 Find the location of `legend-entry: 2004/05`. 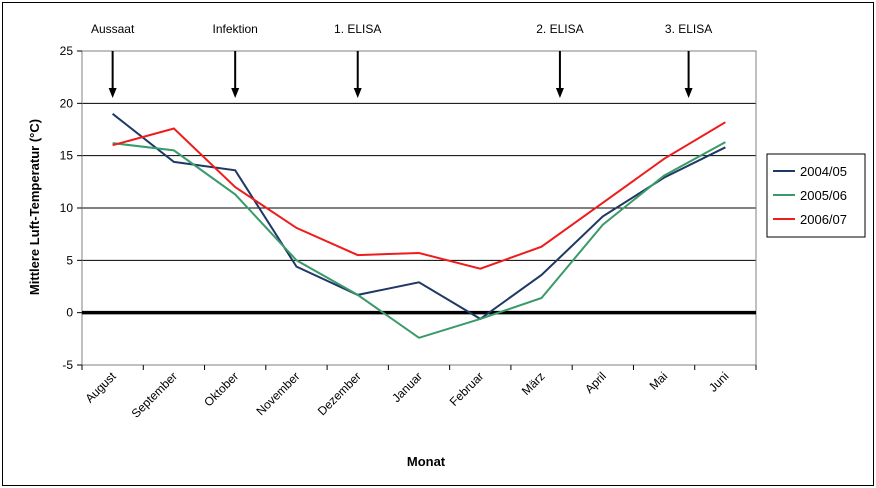

legend-entry: 2004/05 is located at coordinates (823, 171).